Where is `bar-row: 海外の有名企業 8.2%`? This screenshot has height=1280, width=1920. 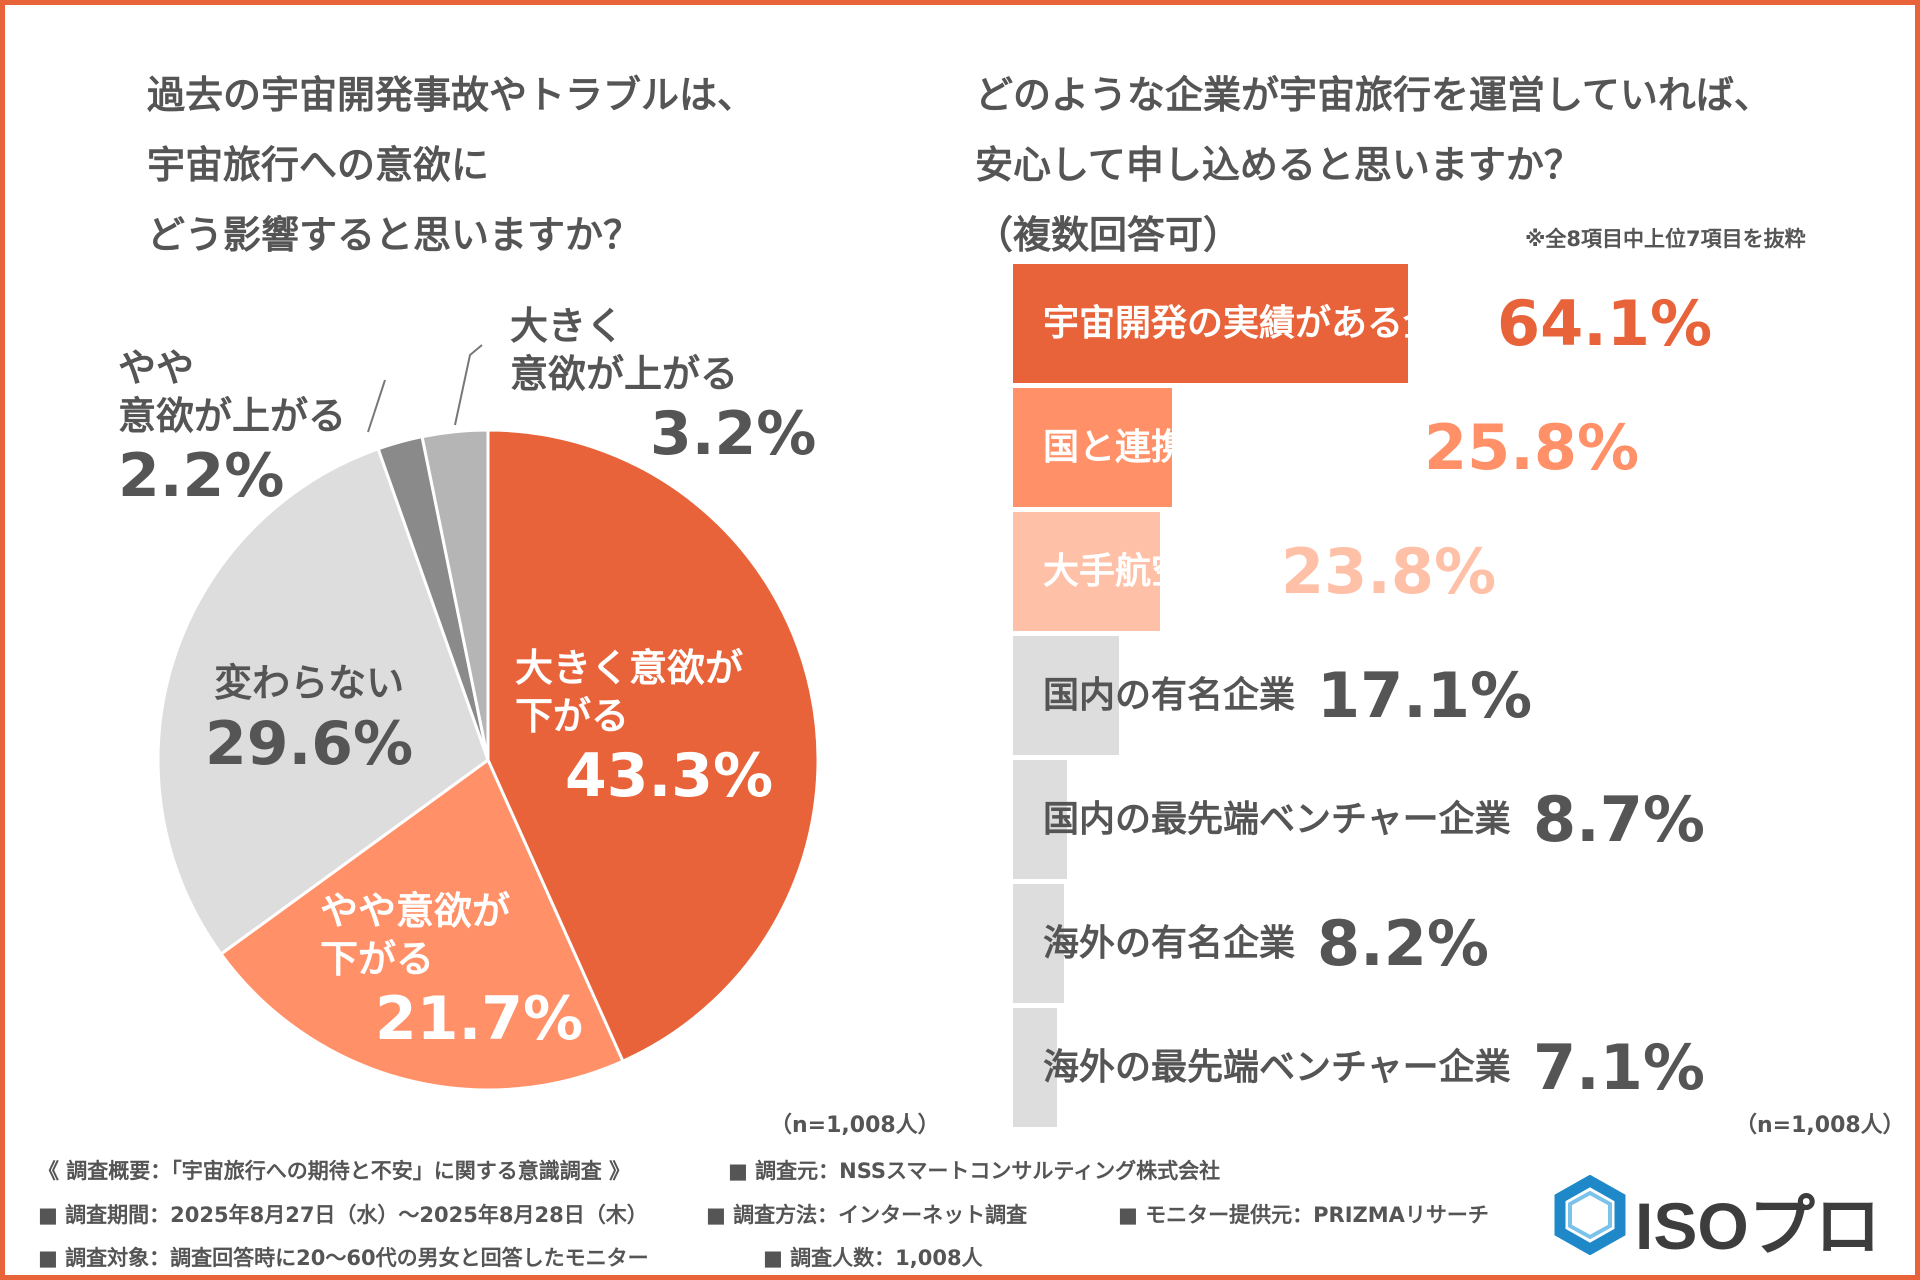 bar-row: 海外の有名企業 8.2% is located at coordinates (1453, 943).